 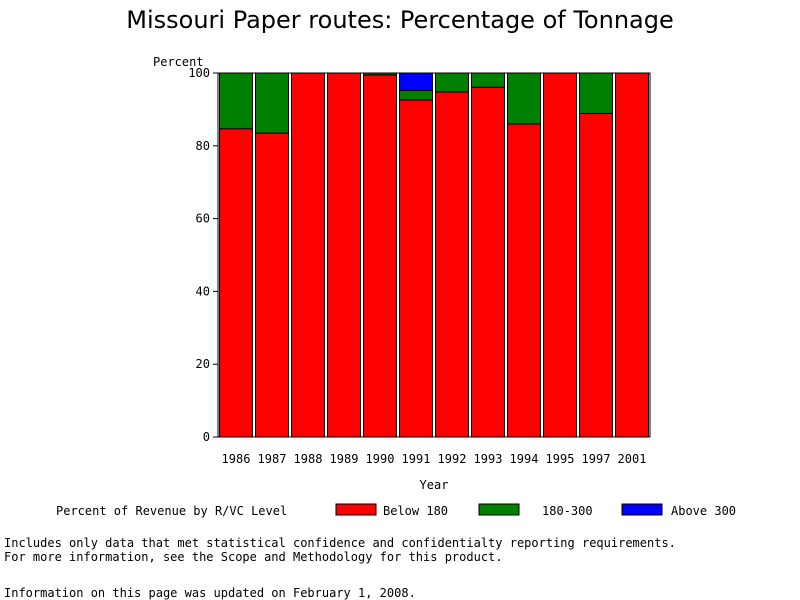 What do you see at coordinates (171, 511) in the screenshot?
I see `legend-title: Percent of Revenue by R/VC Level` at bounding box center [171, 511].